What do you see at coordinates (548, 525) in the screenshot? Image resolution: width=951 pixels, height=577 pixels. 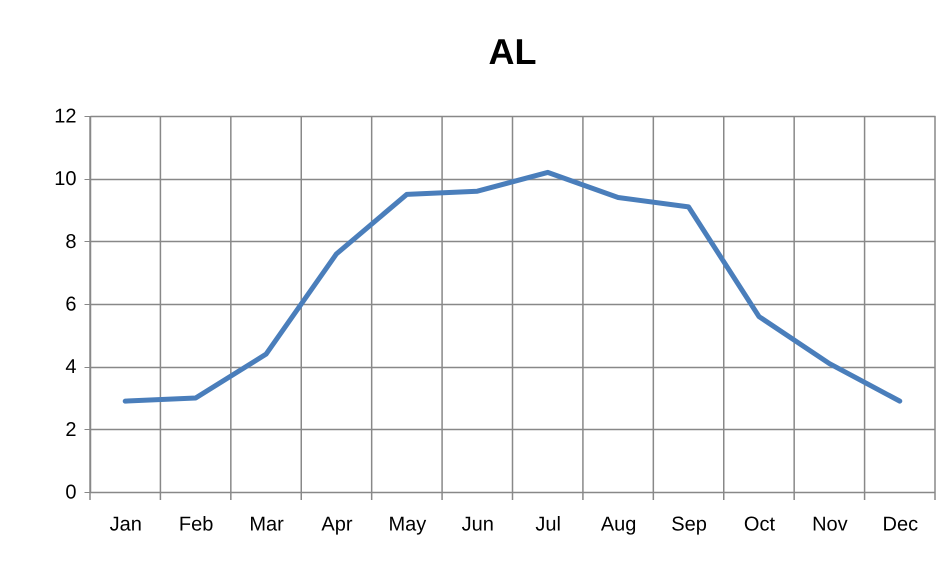 I see `x-tick-label: Jul` at bounding box center [548, 525].